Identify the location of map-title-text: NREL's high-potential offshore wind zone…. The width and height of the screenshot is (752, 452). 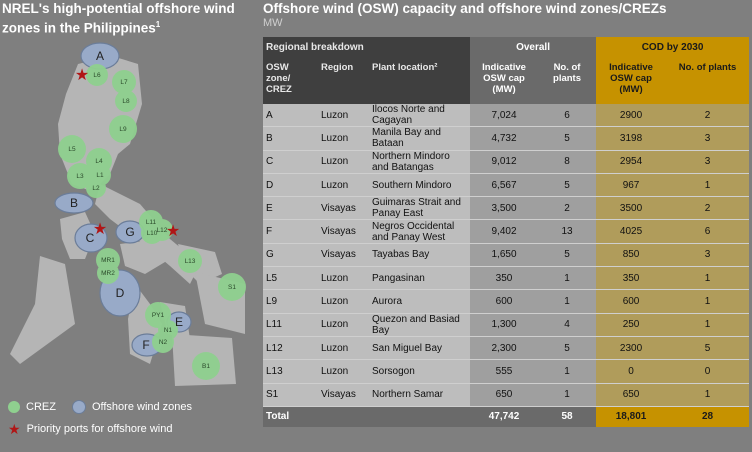
(118, 18).